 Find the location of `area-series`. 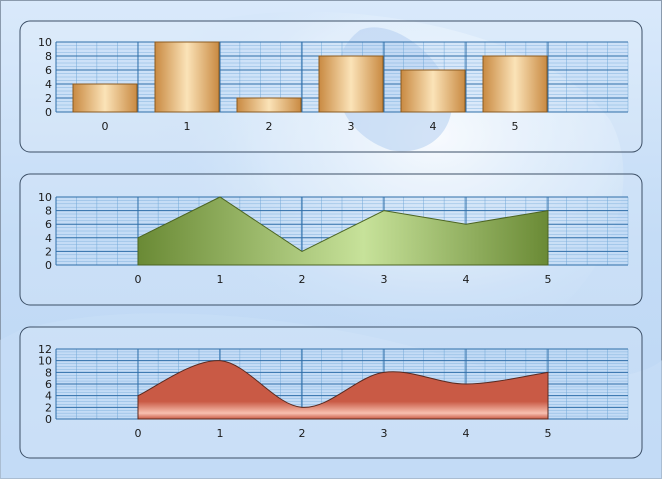

area-series is located at coordinates (343, 231).